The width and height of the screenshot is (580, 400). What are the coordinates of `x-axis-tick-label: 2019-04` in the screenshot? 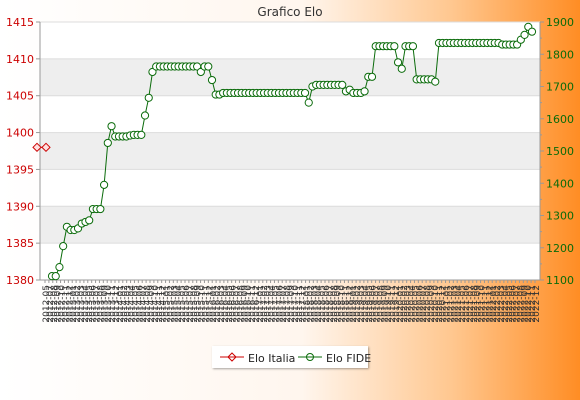 It's located at (366, 304).